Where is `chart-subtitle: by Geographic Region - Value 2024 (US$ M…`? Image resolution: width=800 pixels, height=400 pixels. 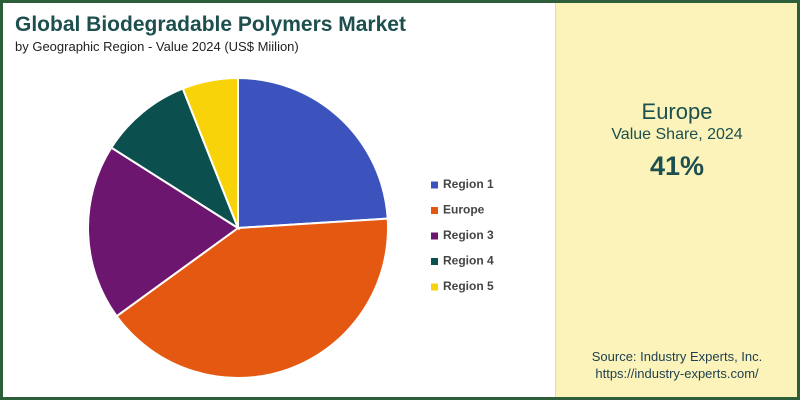 chart-subtitle: by Geographic Region - Value 2024 (US$ M… is located at coordinates (157, 46).